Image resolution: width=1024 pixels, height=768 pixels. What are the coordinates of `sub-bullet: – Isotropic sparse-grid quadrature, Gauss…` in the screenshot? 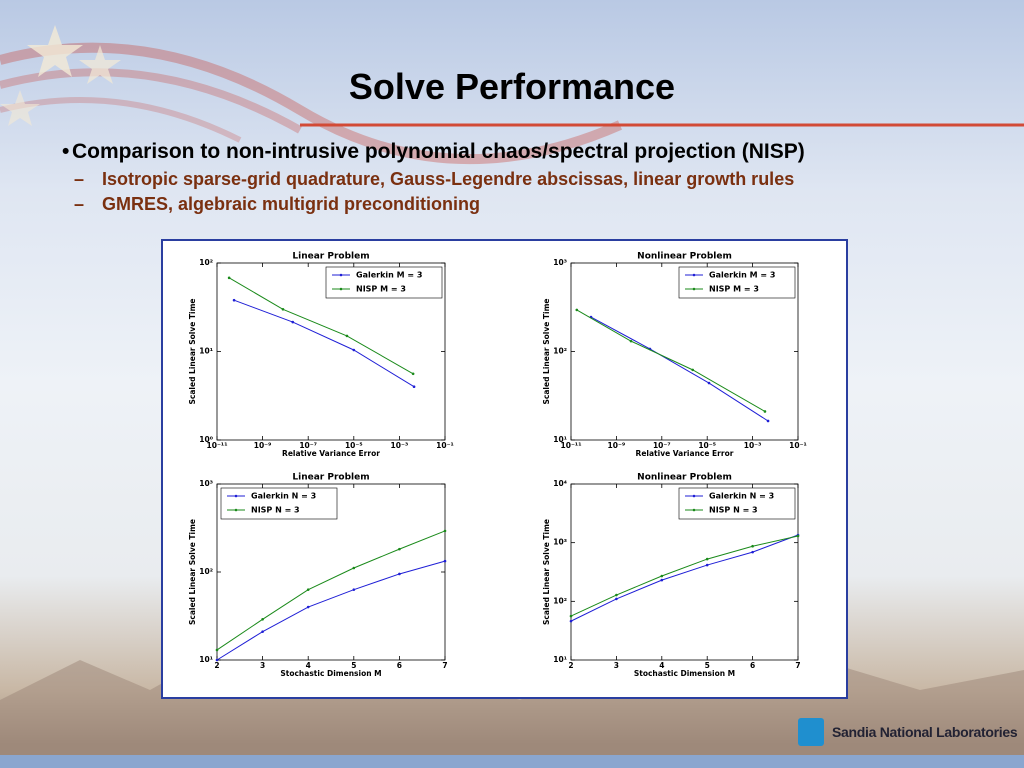 It's located at (434, 179).